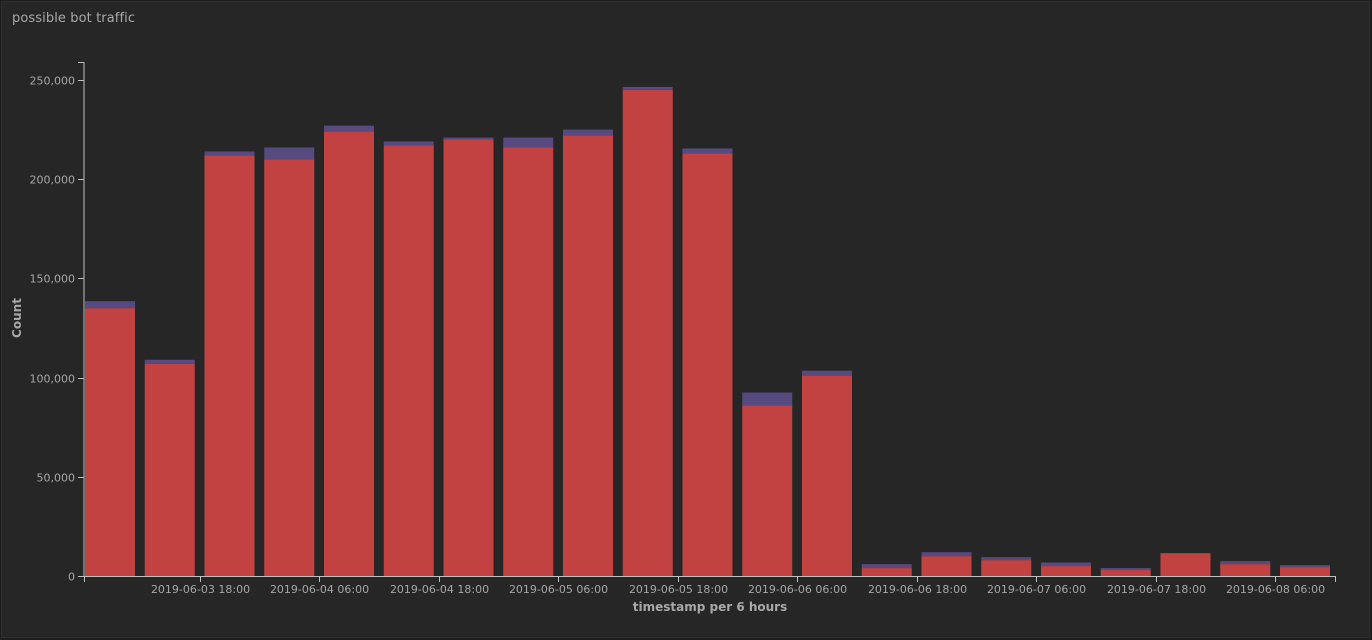  Describe the element at coordinates (56, 478) in the screenshot. I see `y-tick-label-1: 50,000` at that location.